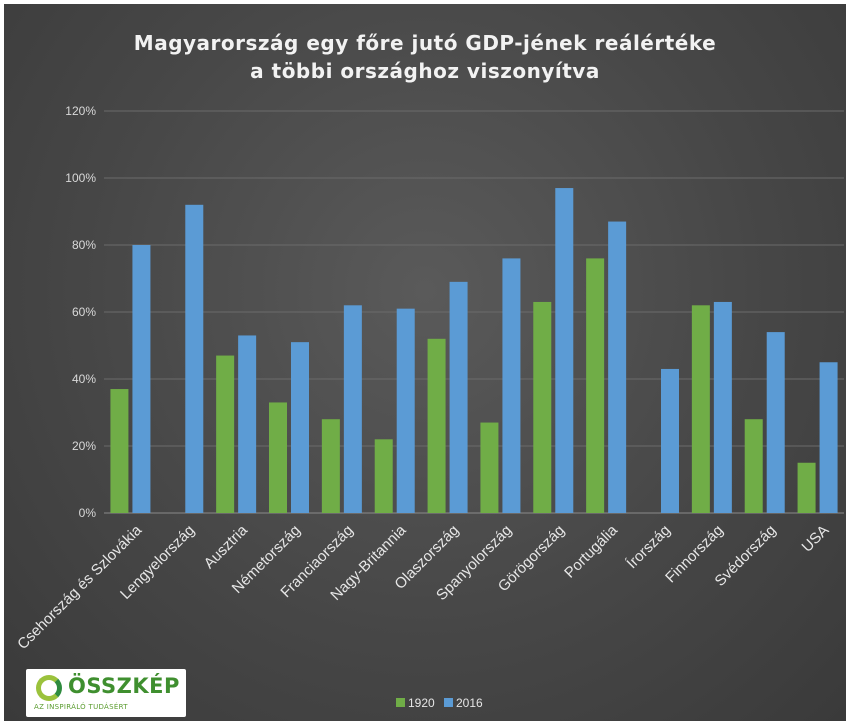  What do you see at coordinates (400, 702) in the screenshot?
I see `legend-swatch-1920` at bounding box center [400, 702].